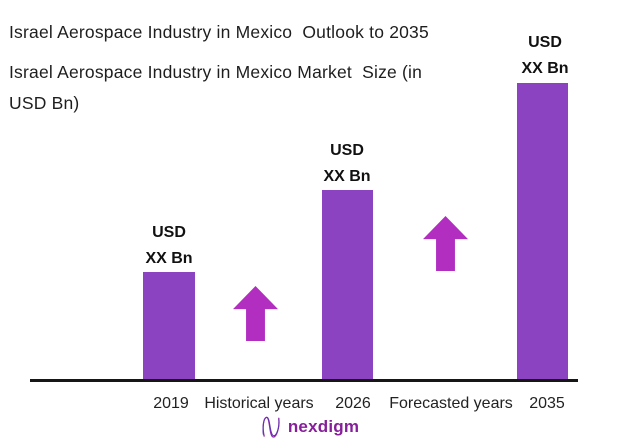 The width and height of the screenshot is (619, 443). What do you see at coordinates (169, 258) in the screenshot?
I see `bar-value-label-2019-amount: XX Bn` at bounding box center [169, 258].